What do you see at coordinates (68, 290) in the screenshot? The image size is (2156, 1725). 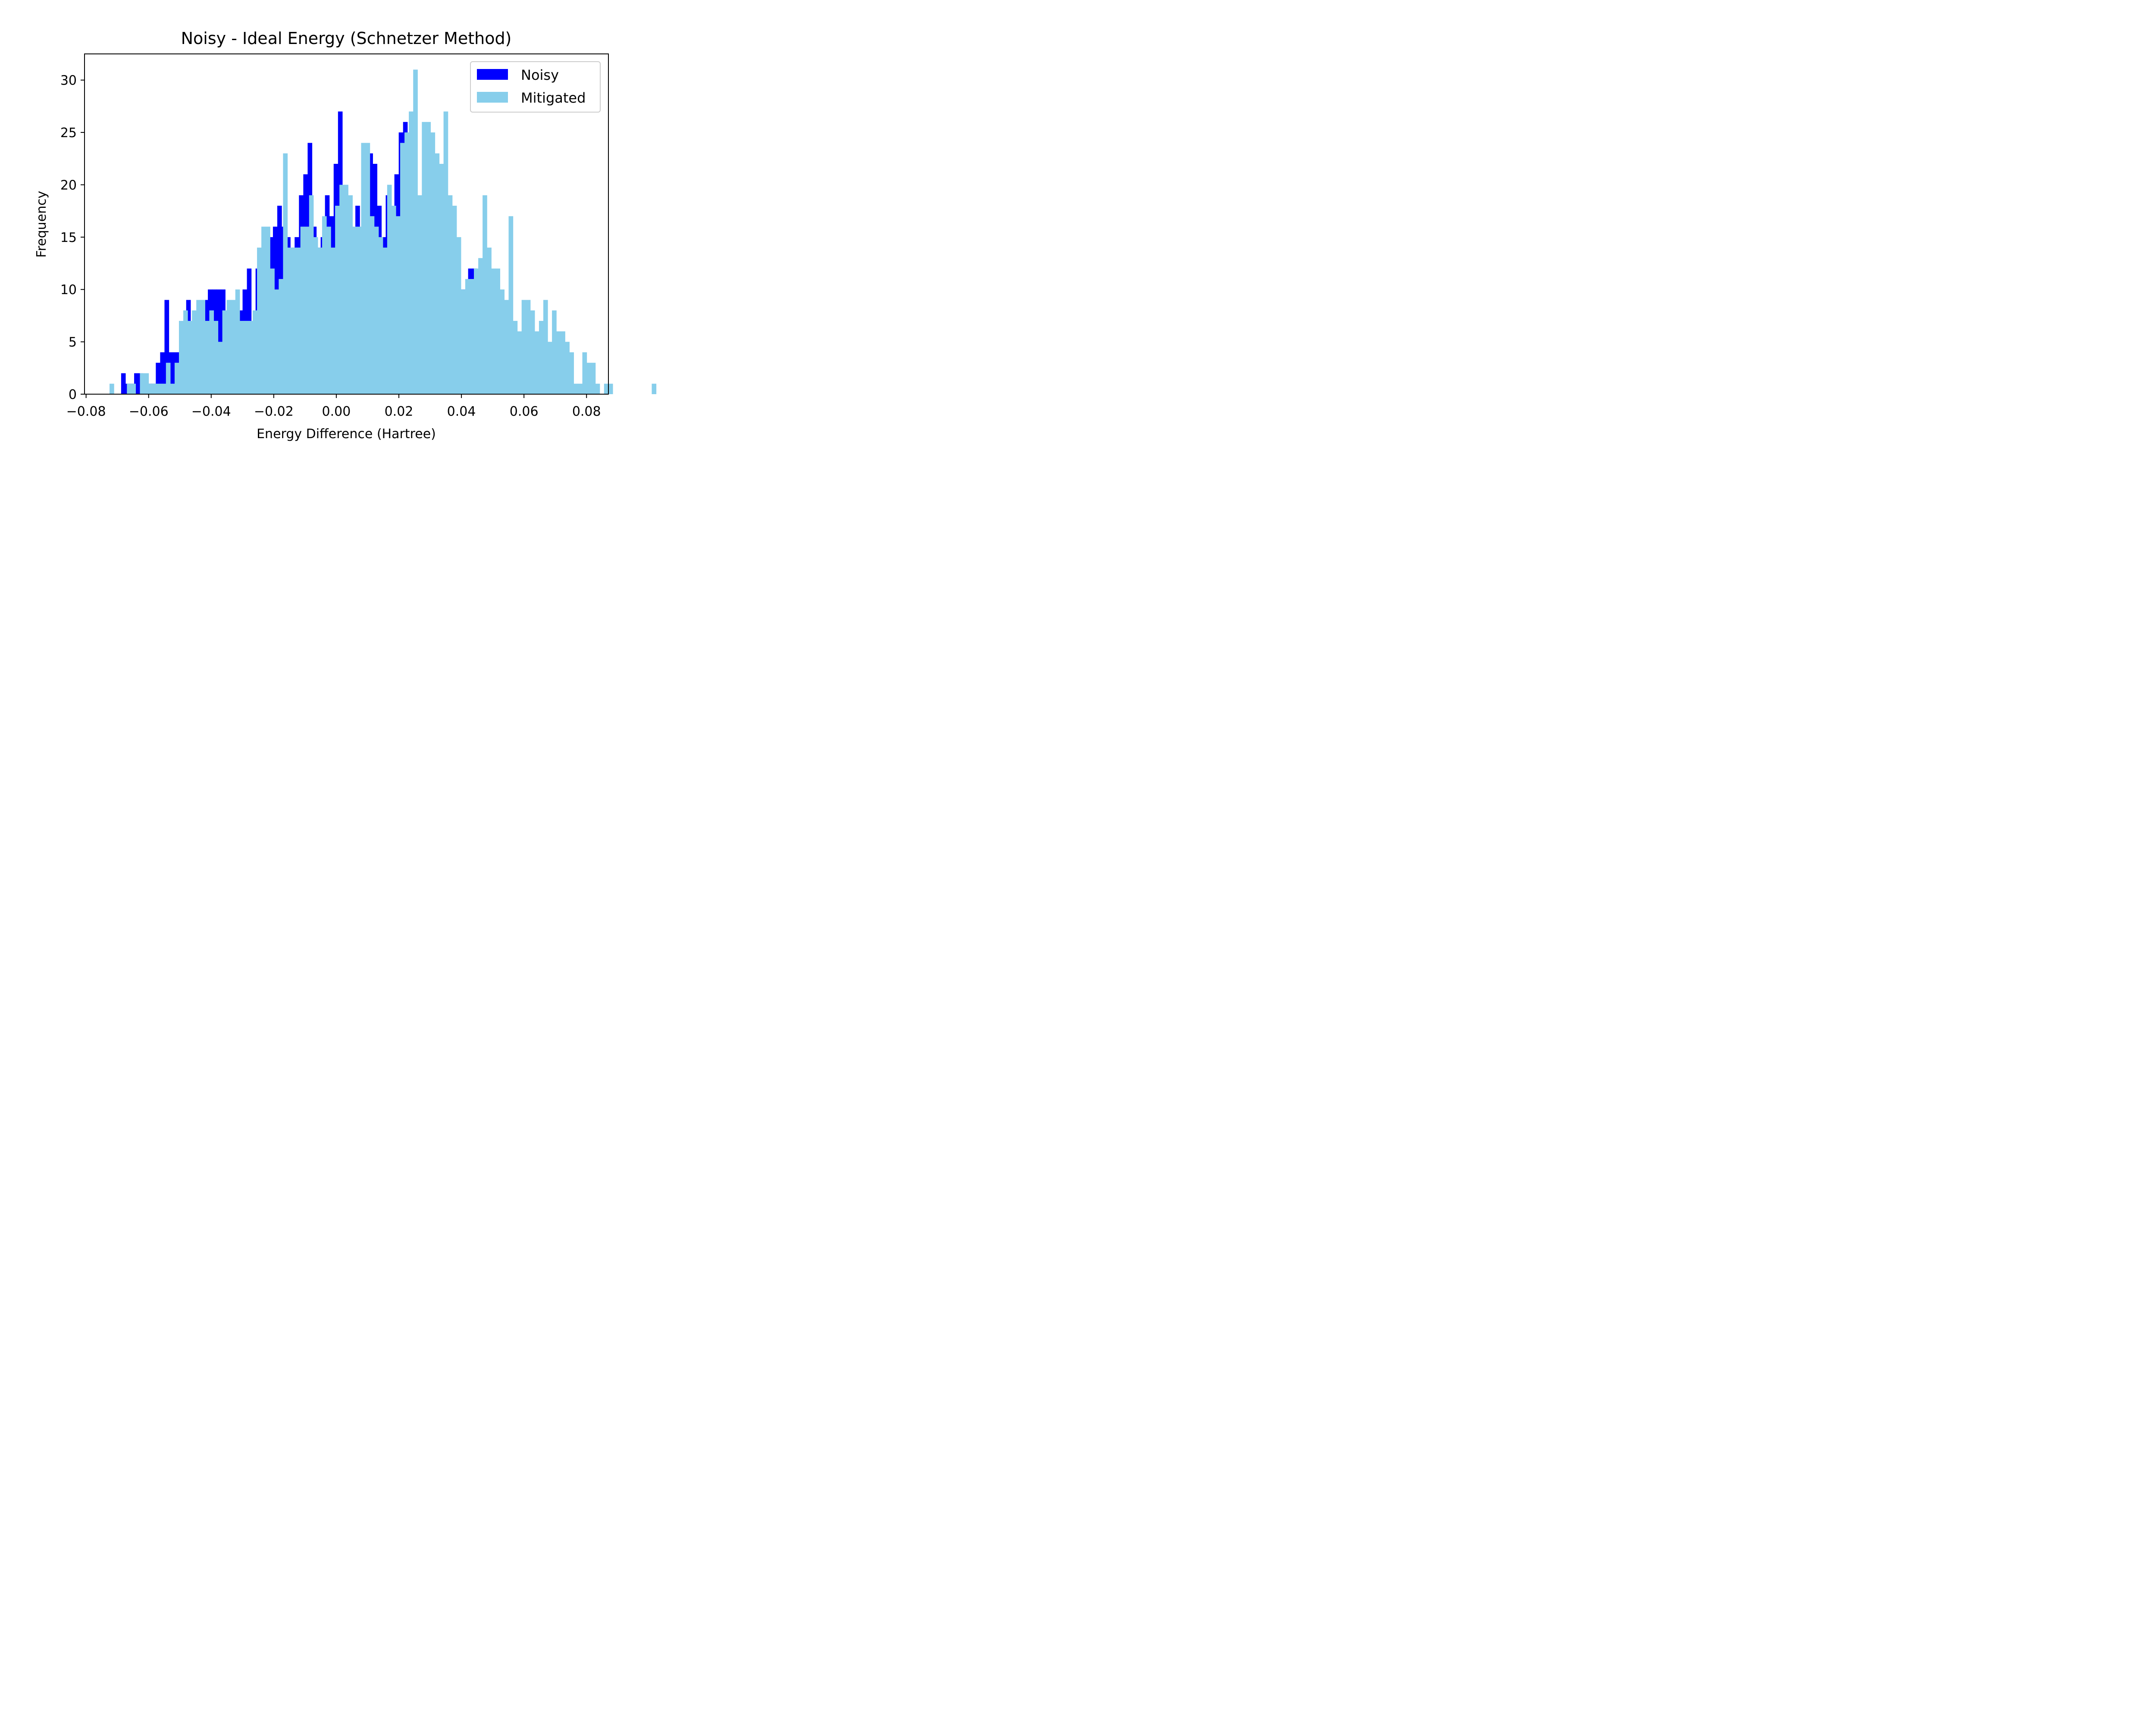 I see `y-tick-label: 10` at bounding box center [68, 290].